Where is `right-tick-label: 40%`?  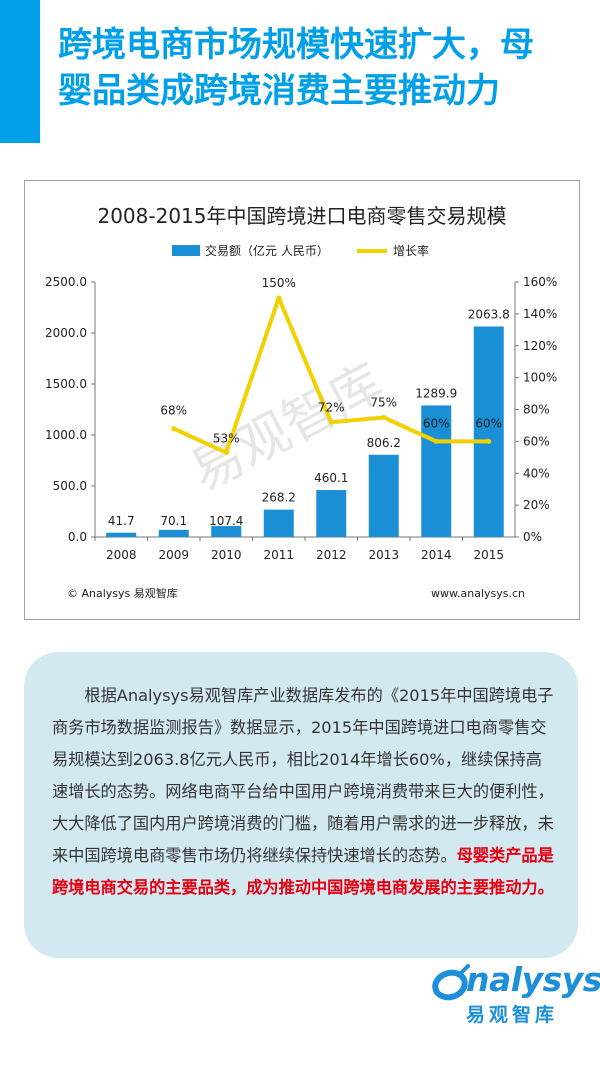 right-tick-label: 40% is located at coordinates (536, 473).